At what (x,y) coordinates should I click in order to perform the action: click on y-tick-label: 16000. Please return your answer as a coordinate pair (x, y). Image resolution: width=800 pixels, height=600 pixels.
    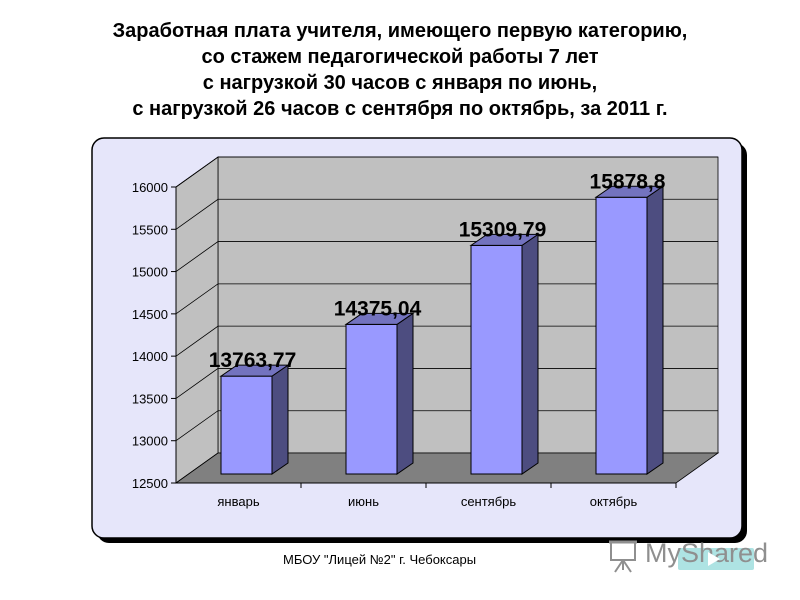
    Looking at the image, I should click on (150, 187).